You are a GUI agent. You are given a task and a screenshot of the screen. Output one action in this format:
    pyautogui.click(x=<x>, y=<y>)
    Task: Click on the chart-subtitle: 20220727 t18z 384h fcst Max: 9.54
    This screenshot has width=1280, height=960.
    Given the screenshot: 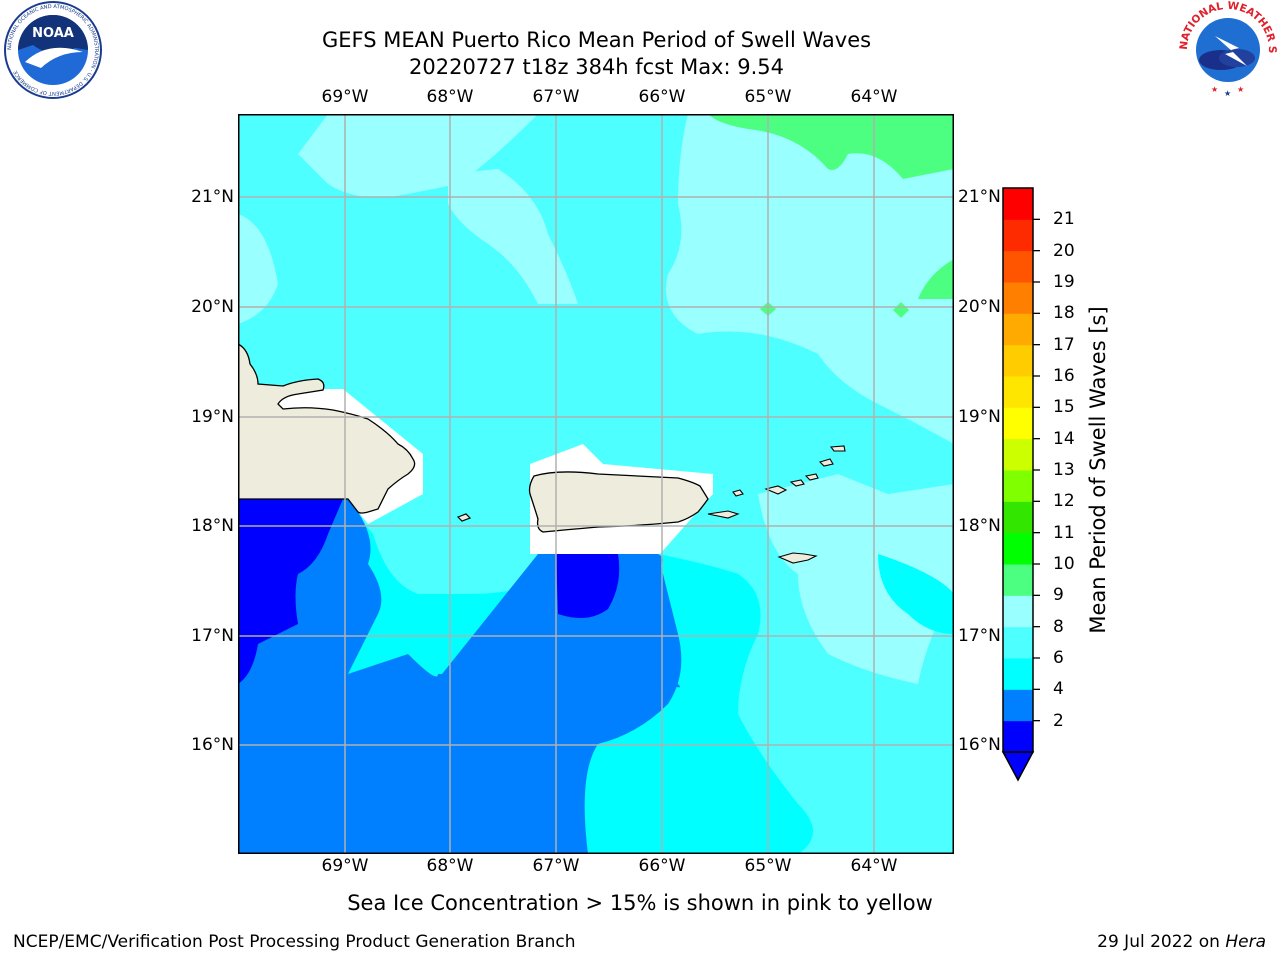 What is the action you would take?
    pyautogui.click(x=596, y=67)
    